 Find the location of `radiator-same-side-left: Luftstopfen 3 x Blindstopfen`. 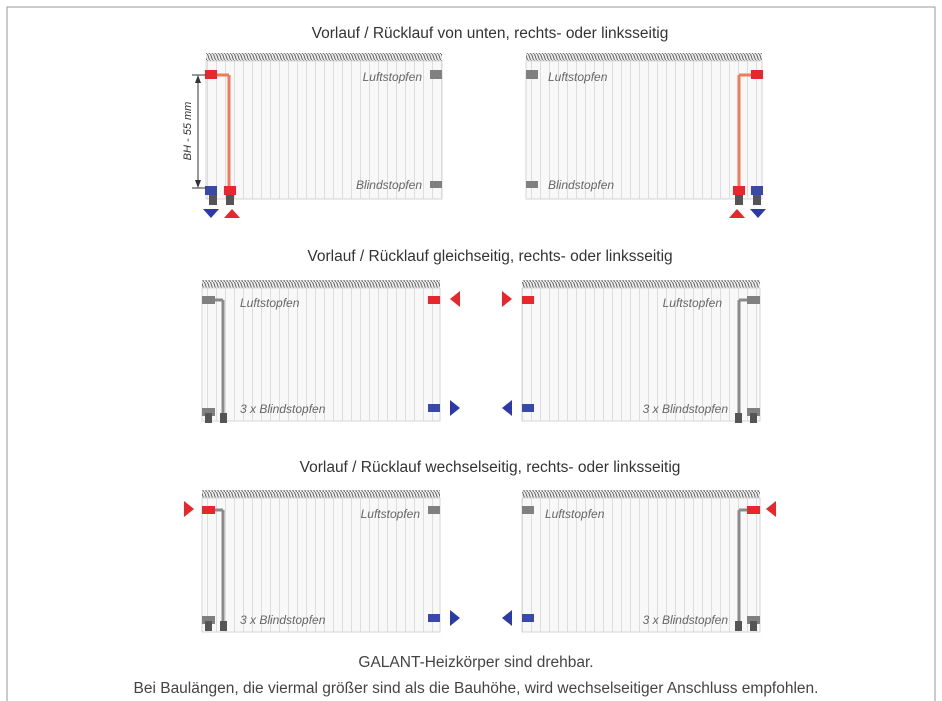

radiator-same-side-left: Luftstopfen 3 x Blindstopfen is located at coordinates (330, 351).